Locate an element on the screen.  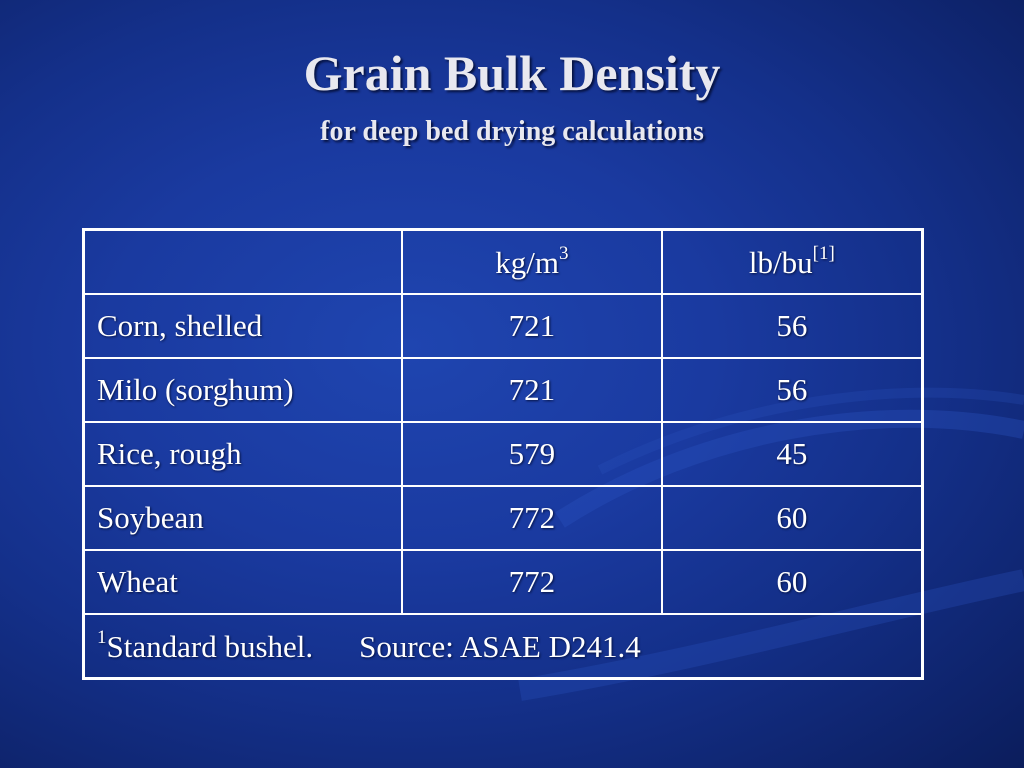
page-subtitle: for deep bed drying calculations is located at coordinates (512, 131).